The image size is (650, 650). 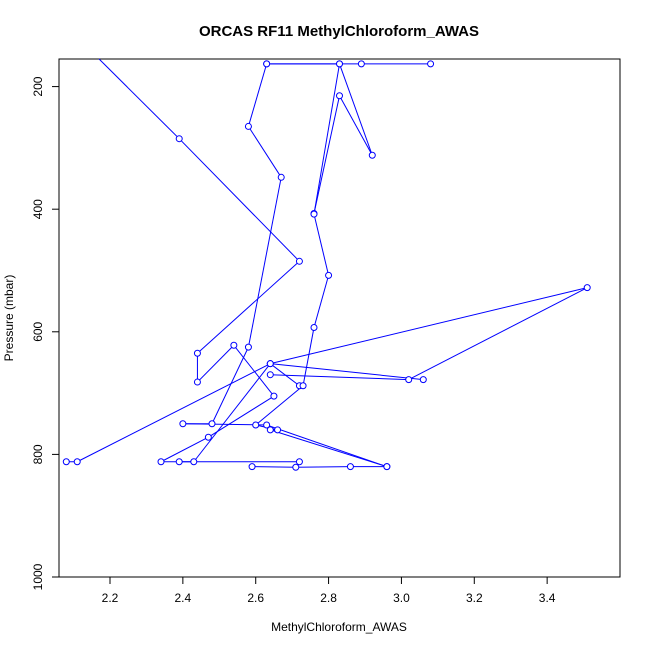 What do you see at coordinates (339, 627) in the screenshot?
I see `x-axis-label: MethylChloroform_AWAS` at bounding box center [339, 627].